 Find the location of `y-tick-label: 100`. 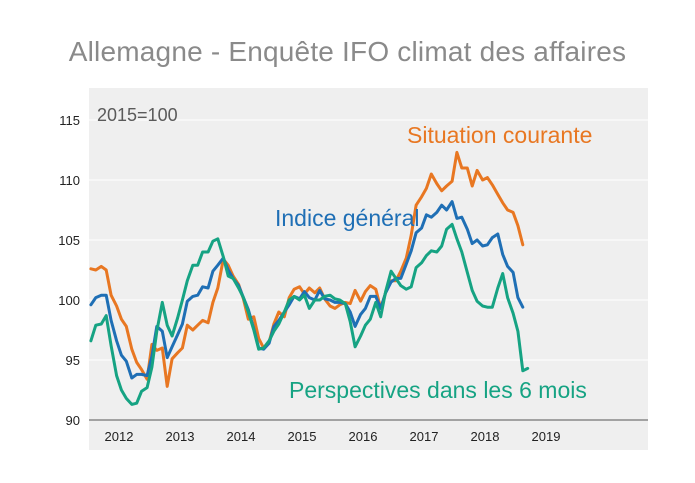

y-tick-label: 100 is located at coordinates (69, 300).